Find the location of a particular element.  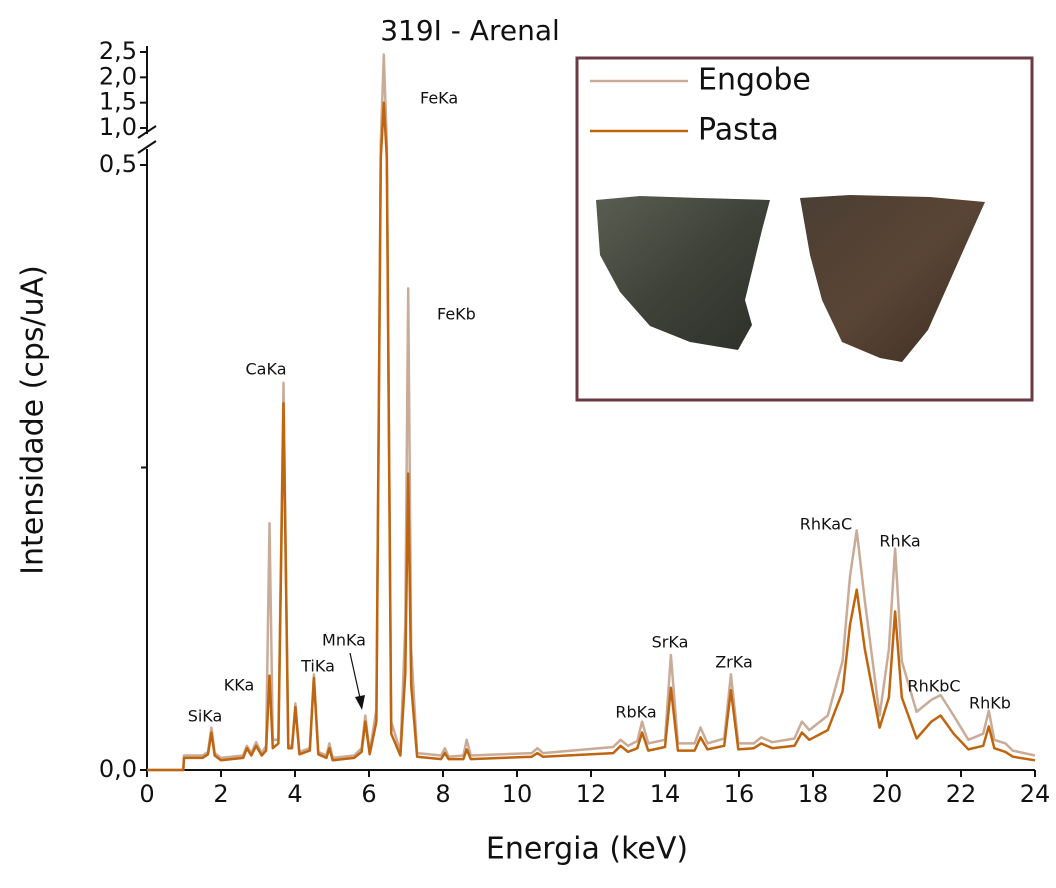

x-tick-label: 4 is located at coordinates (294, 794).